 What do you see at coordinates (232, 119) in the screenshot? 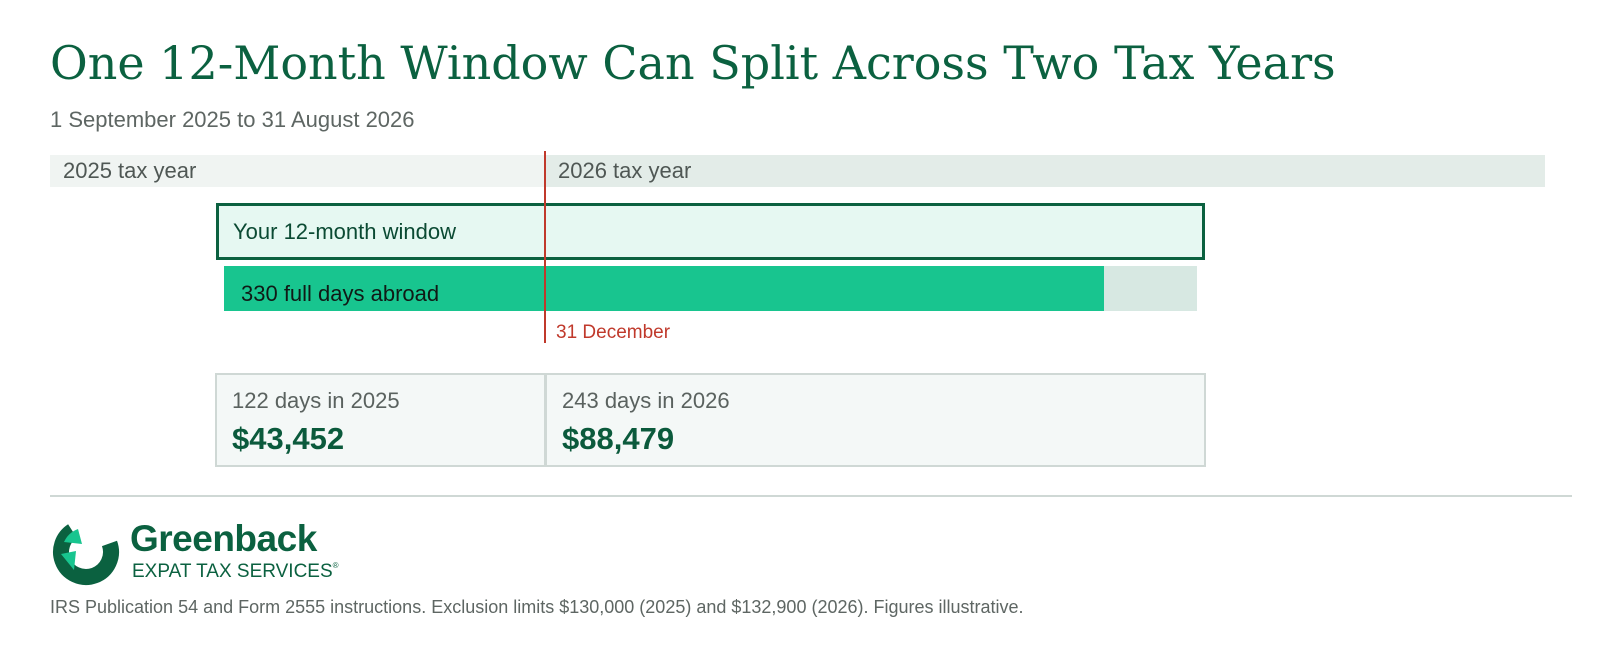
I see `date-range-subtitle: 1 September 2025 to 31 August 2026` at bounding box center [232, 119].